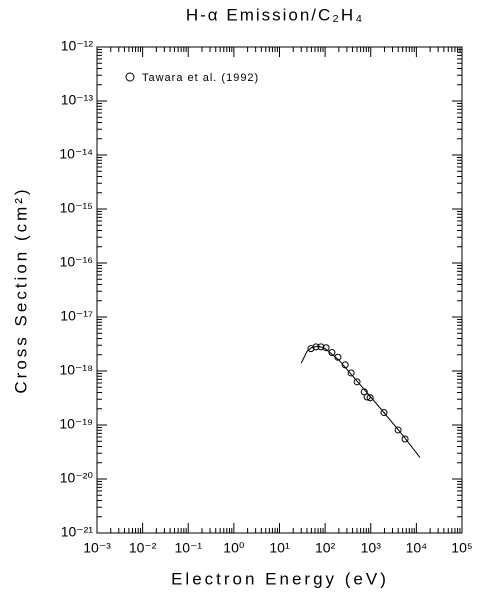 The width and height of the screenshot is (482, 599). What do you see at coordinates (143, 548) in the screenshot?
I see `x-tick-label: 10⁻²` at bounding box center [143, 548].